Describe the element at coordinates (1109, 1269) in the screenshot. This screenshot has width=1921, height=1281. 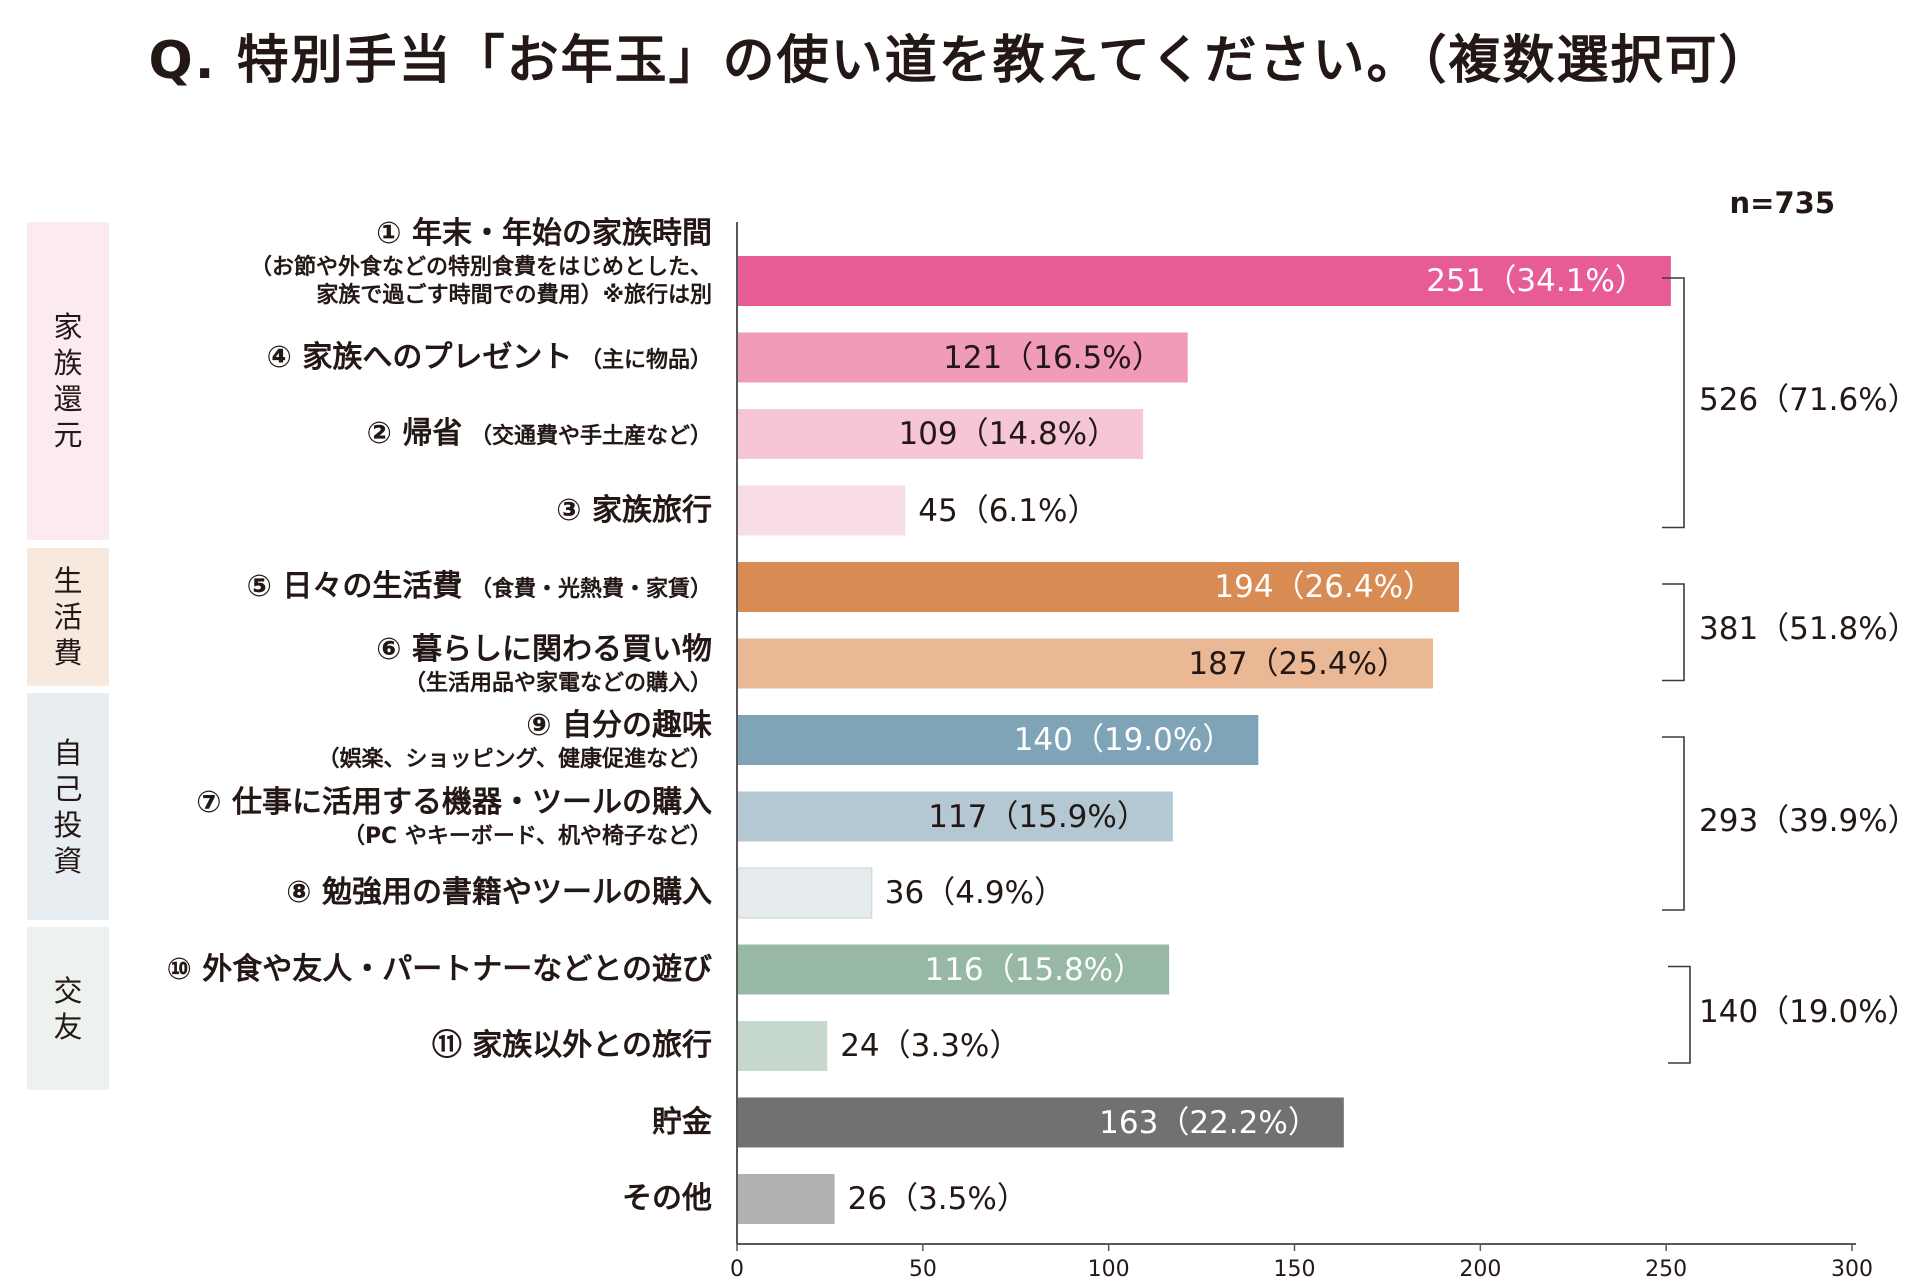
I see `x-tick-label: 100` at that location.